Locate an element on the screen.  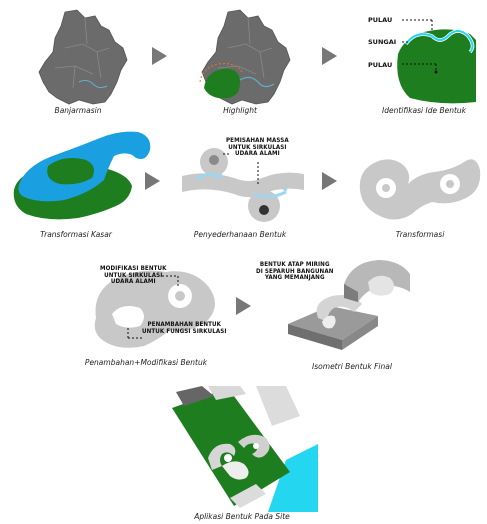
site-plan-diagram is located at coordinates (243, 449).